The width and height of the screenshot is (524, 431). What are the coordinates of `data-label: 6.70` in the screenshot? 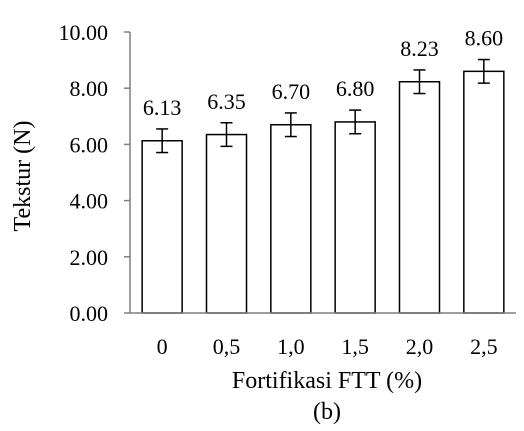 It's located at (291, 91).